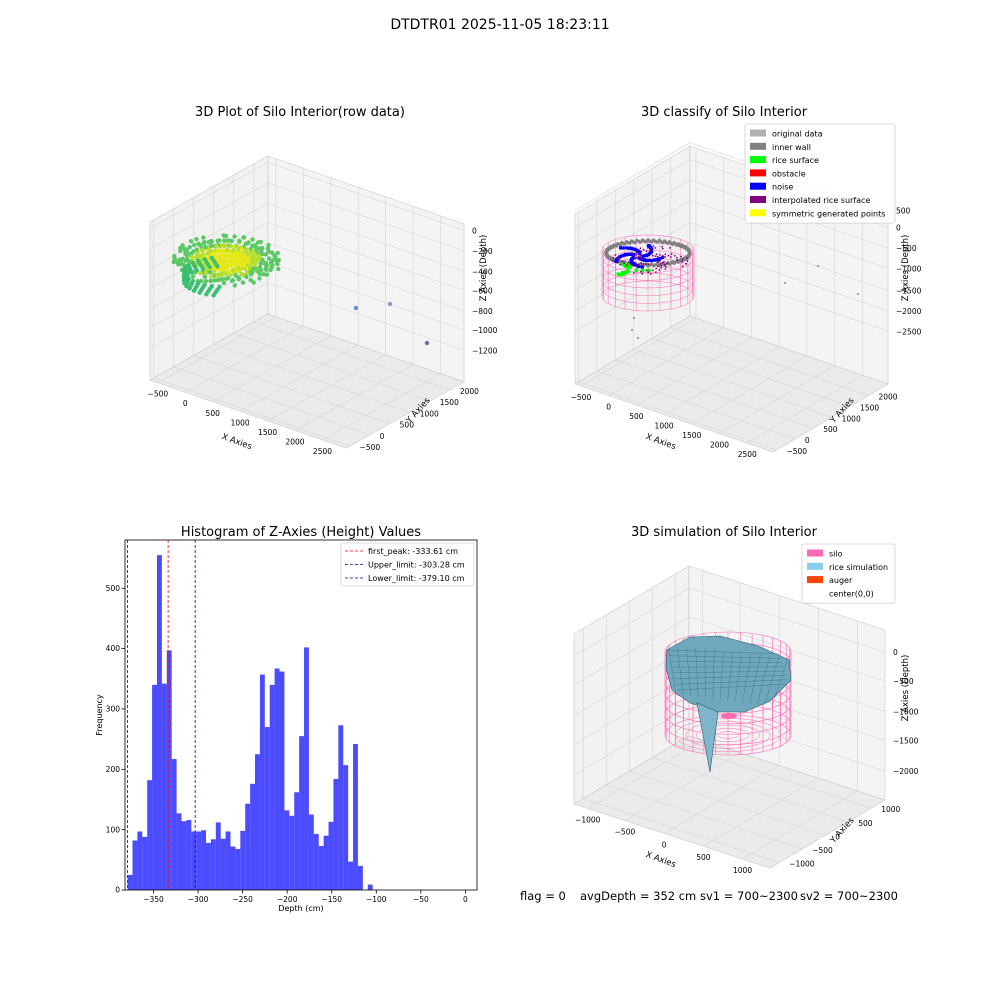  Describe the element at coordinates (429, 413) in the screenshot. I see `raw-ytick-label: 1000` at that location.